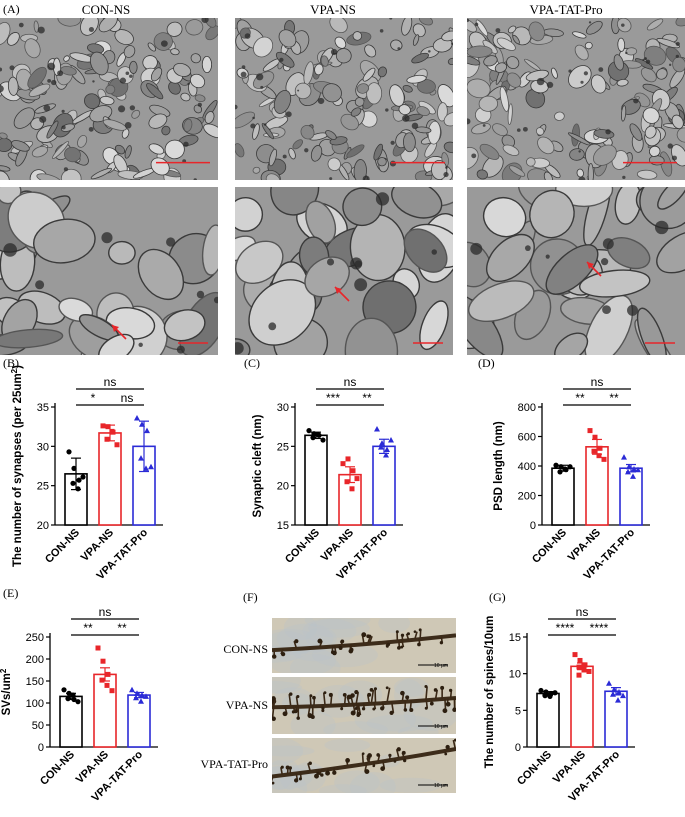 This screenshot has width=685, height=817. What do you see at coordinates (576, 99) in the screenshot?
I see `em-image-vpa-tat-pro-low` at bounding box center [576, 99].